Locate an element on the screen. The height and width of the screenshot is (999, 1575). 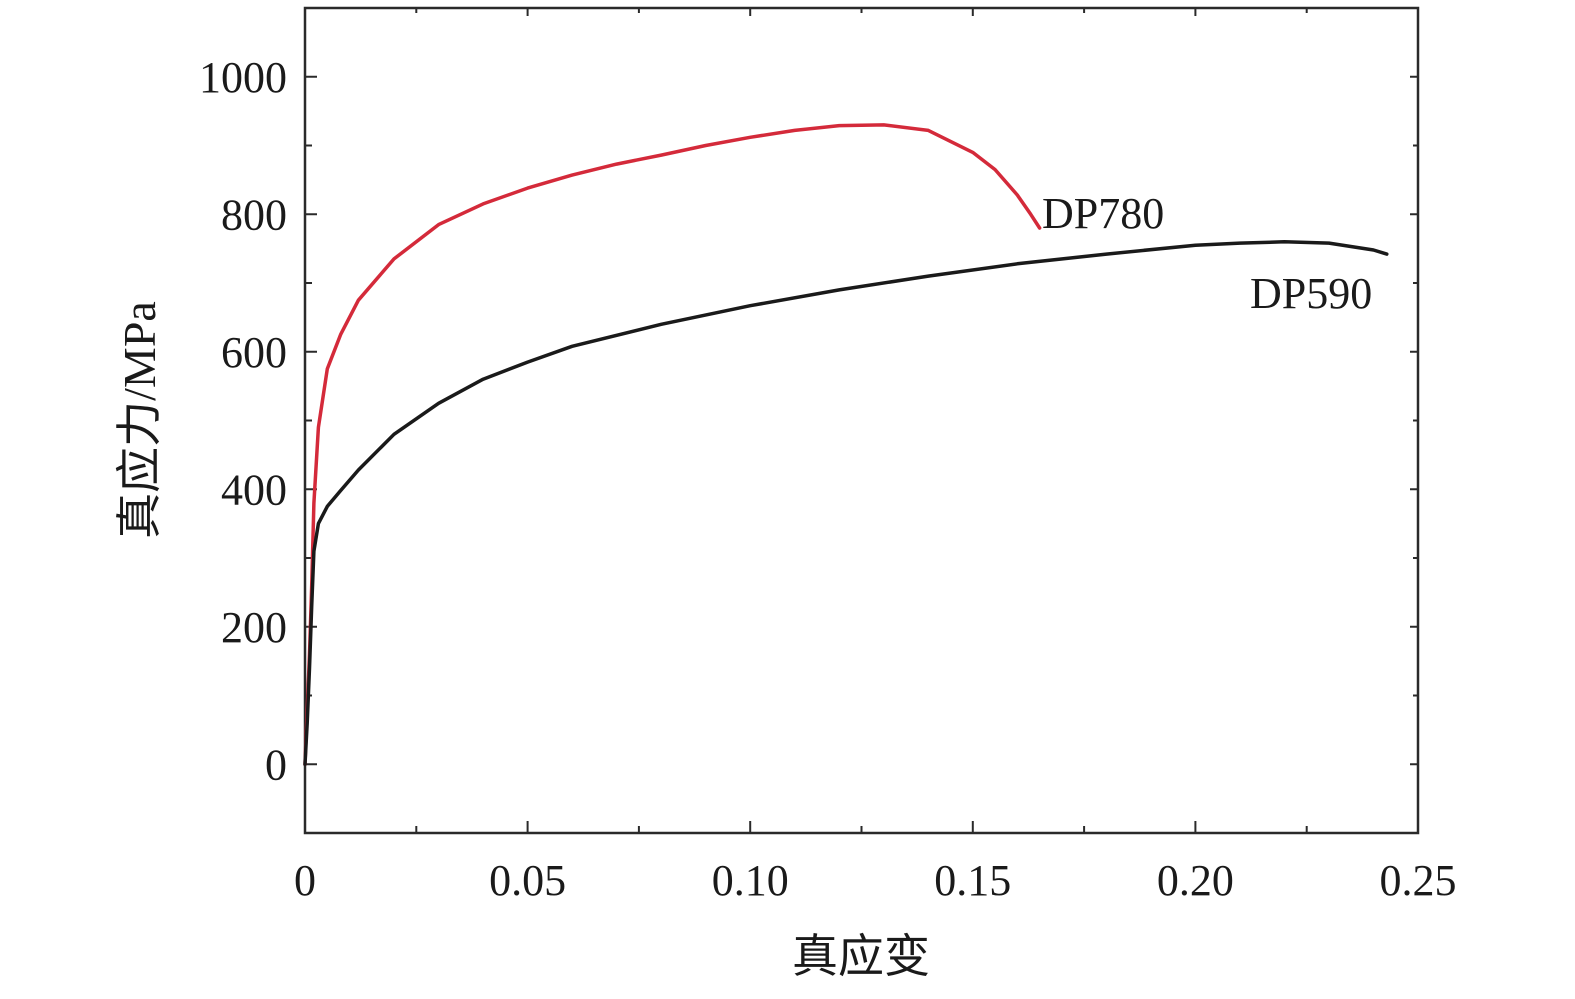
y-tick-label: 600 is located at coordinates (254, 352).